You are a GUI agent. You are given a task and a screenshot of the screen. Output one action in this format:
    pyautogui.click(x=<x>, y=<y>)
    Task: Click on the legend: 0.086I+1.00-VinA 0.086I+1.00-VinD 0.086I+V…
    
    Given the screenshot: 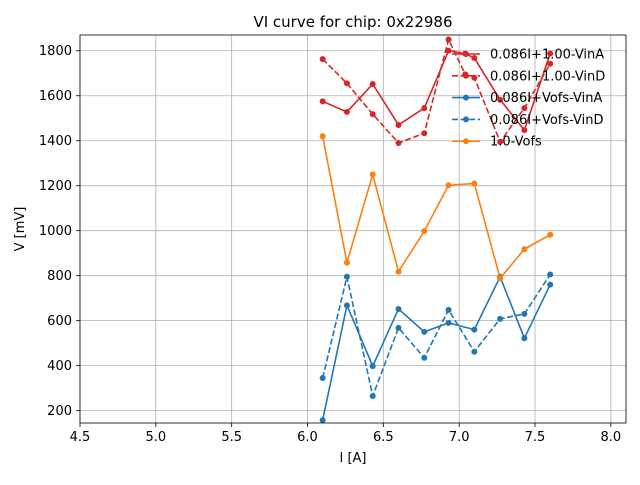 What is the action you would take?
    pyautogui.click(x=528, y=99)
    